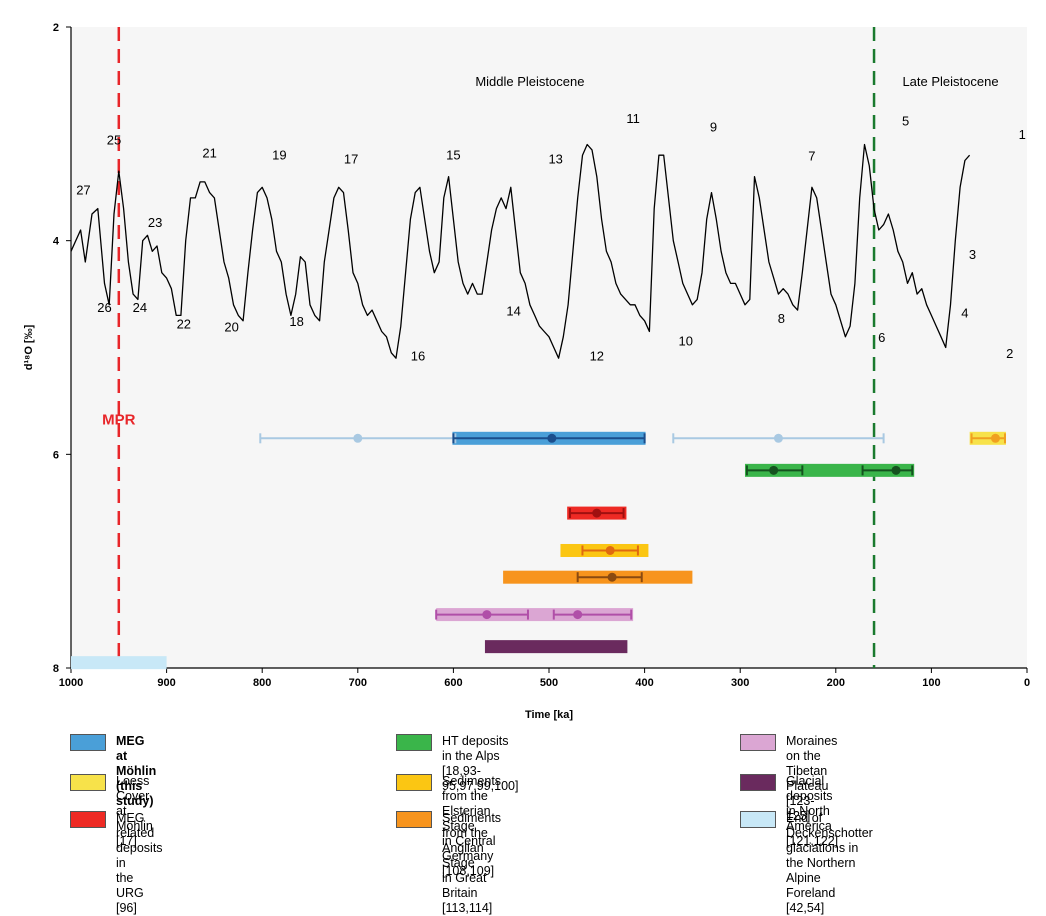 The height and width of the screenshot is (916, 1046). I want to click on mis-stage-label: 13, so click(555, 159).